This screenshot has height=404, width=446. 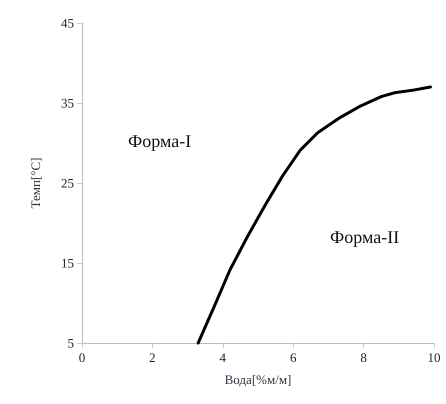 I want to click on y-axis-title: Темп[°C], so click(x=35, y=183).